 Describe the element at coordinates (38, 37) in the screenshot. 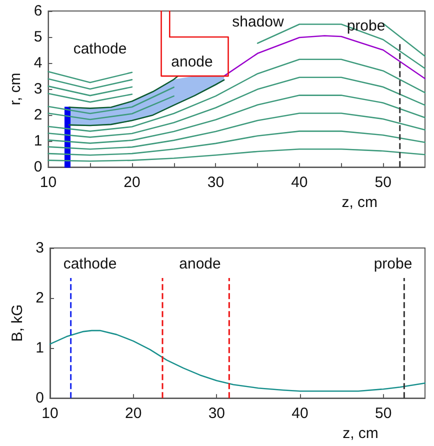

I see `y-tick-label: 5` at that location.